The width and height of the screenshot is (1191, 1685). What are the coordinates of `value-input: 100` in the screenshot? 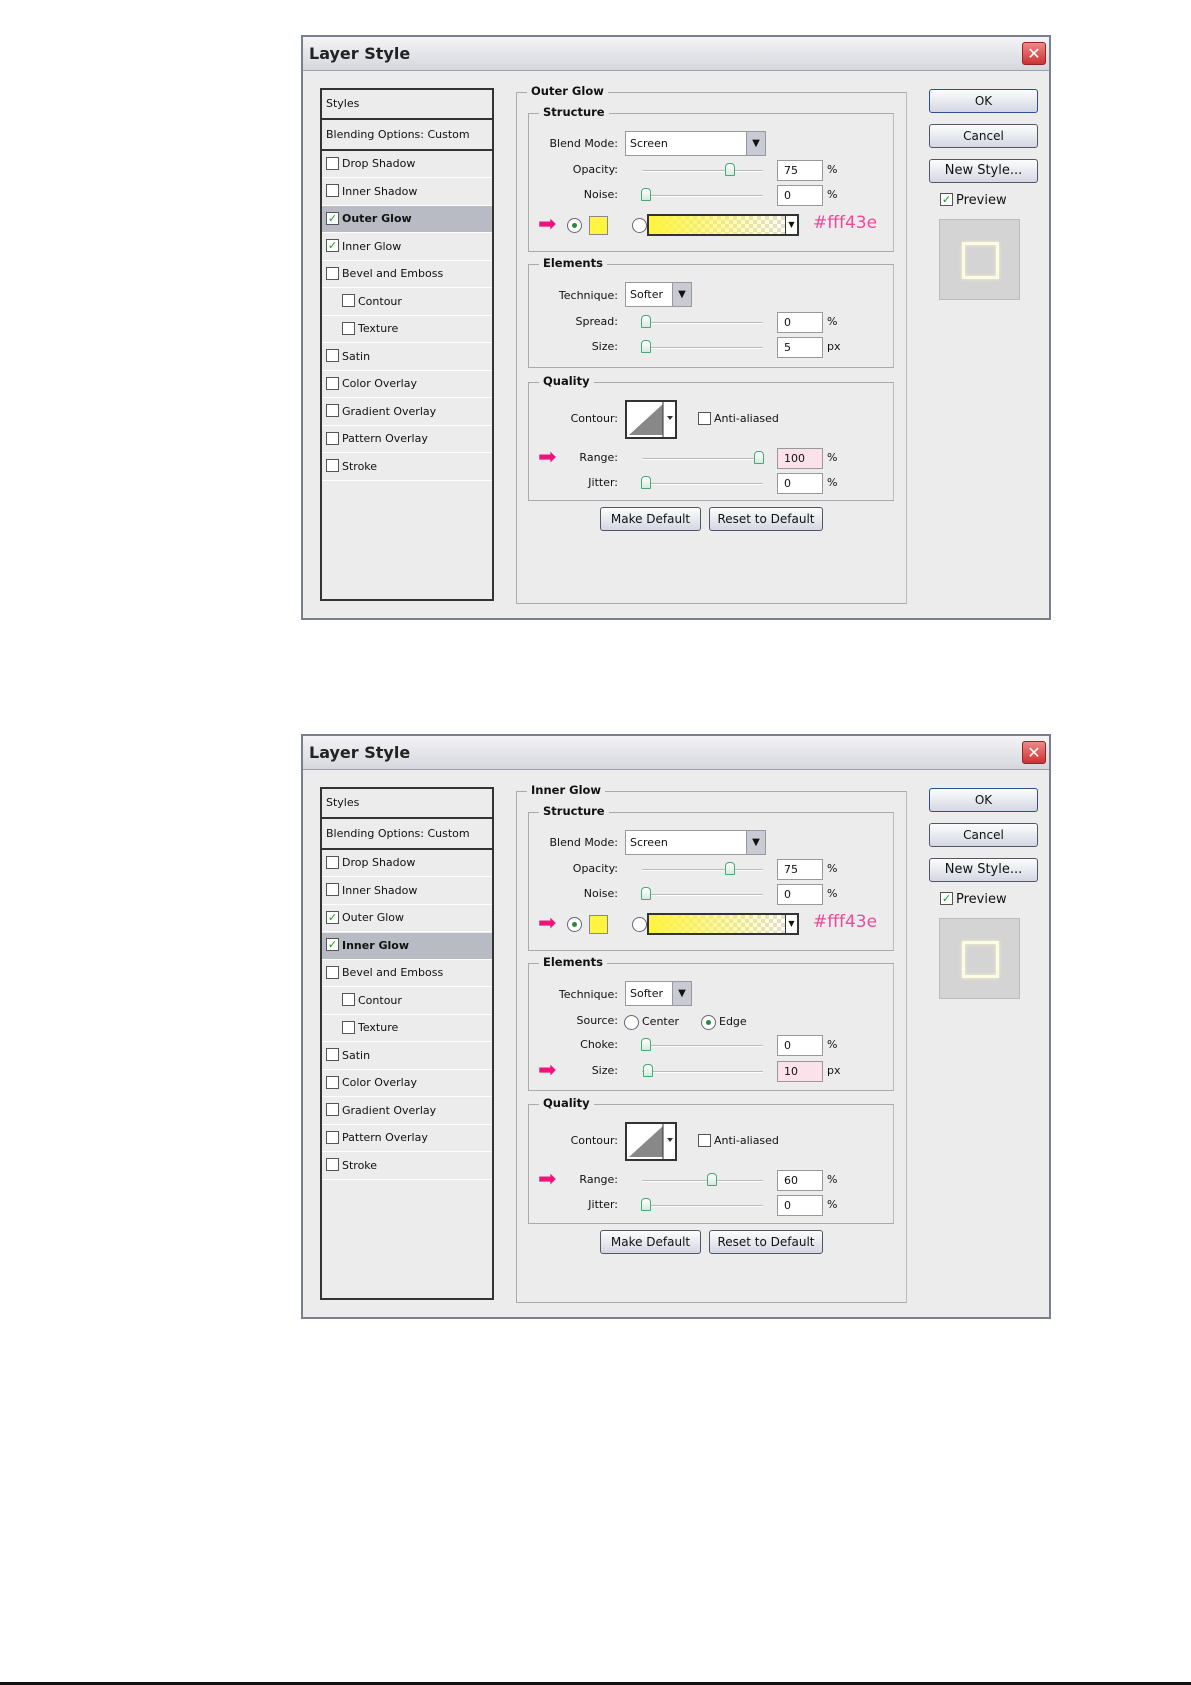 It's located at (800, 458).